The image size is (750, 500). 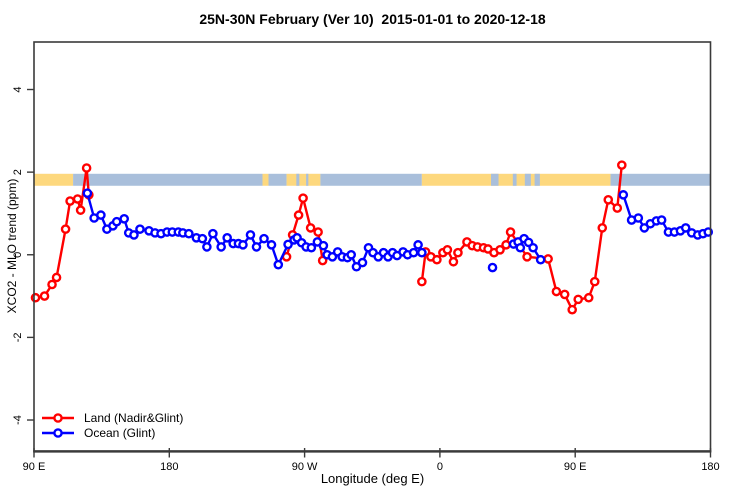 I want to click on y-tick-label: -4, so click(x=18, y=420).